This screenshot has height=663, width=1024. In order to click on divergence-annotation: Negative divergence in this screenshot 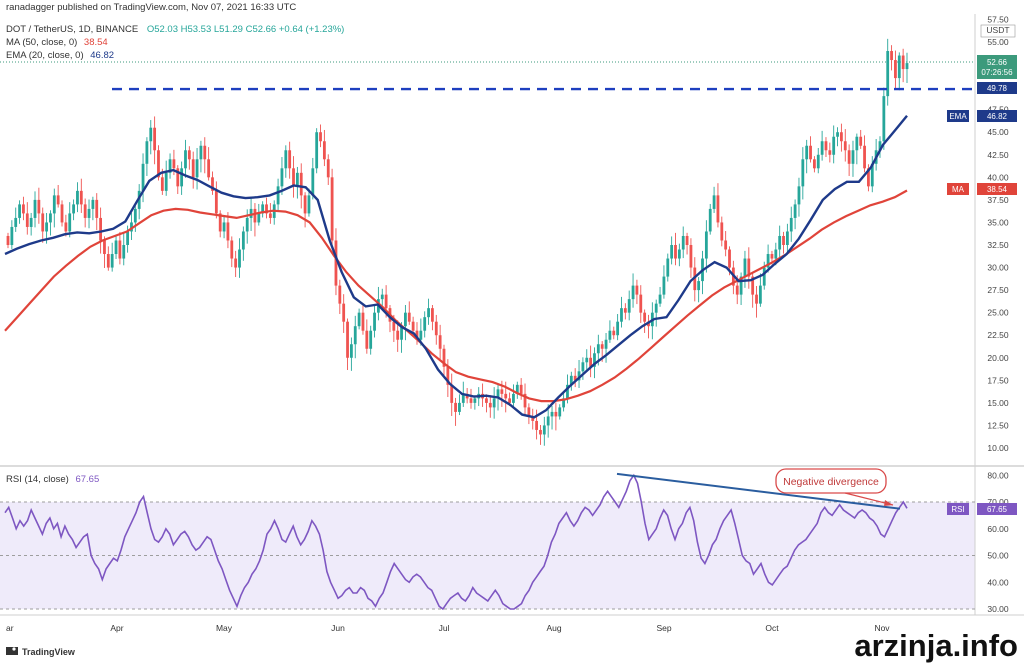, I will do `click(834, 487)`.